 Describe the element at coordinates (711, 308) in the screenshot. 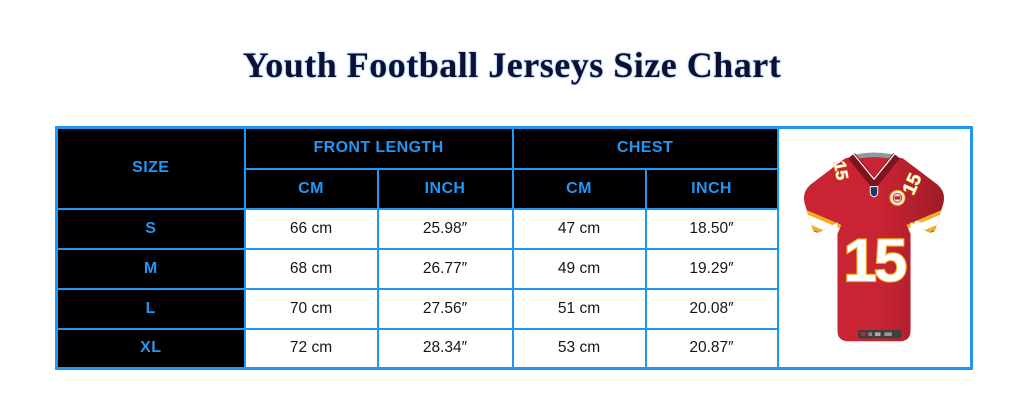

I see `chest-inch-cell: 20.08″` at that location.